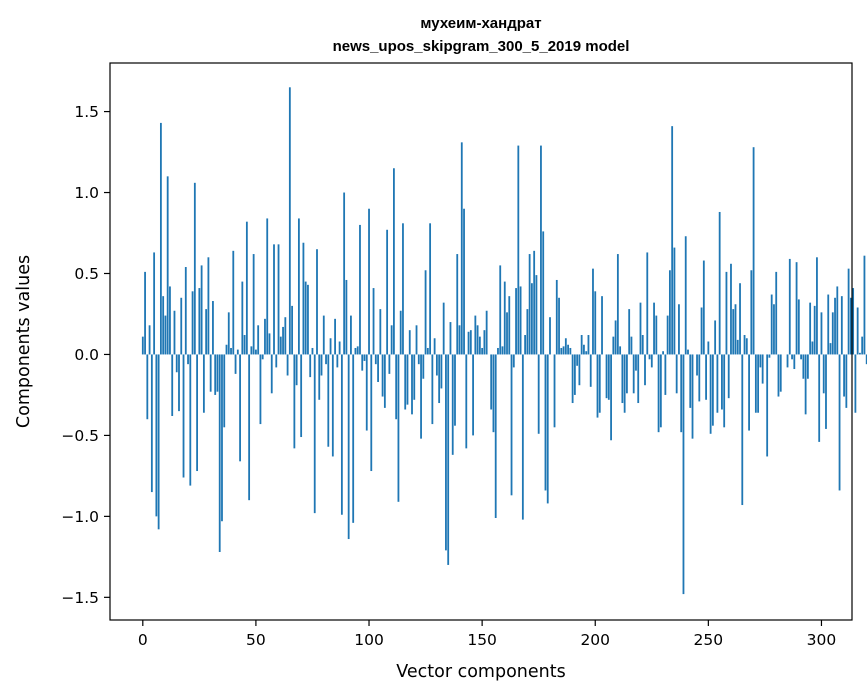  What do you see at coordinates (822, 640) in the screenshot?
I see `x-tick-label: 300` at bounding box center [822, 640].